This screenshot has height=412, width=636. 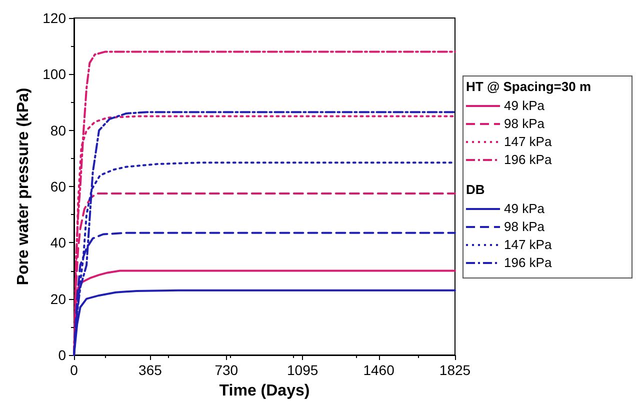 What do you see at coordinates (264, 391) in the screenshot?
I see `x-axis-title: Time (Days)` at bounding box center [264, 391].